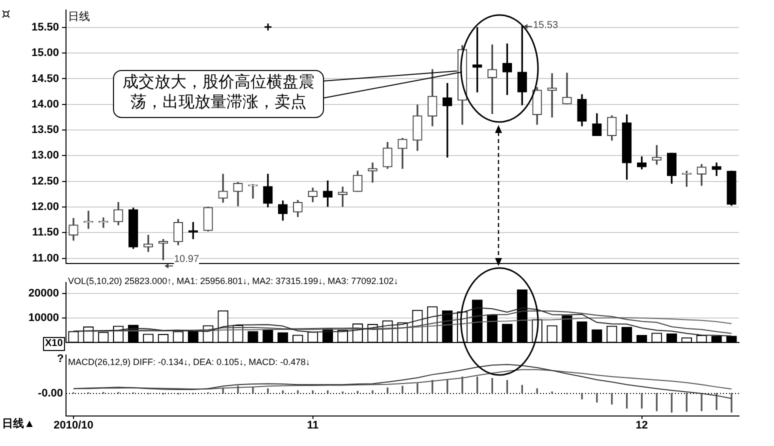  Describe the element at coordinates (79, 17) in the screenshot. I see `chart-title: 日线` at that location.